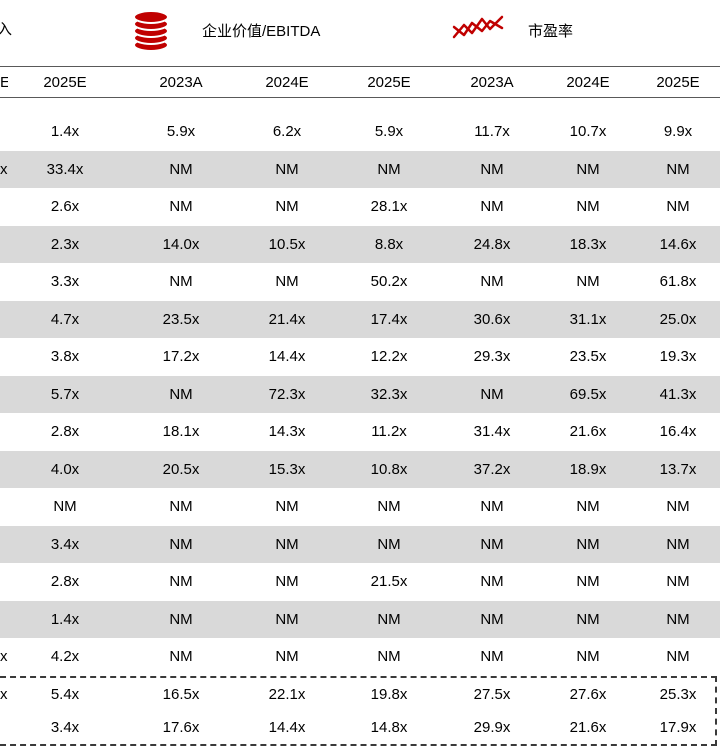  Describe the element at coordinates (360, 207) in the screenshot. I see `table-row: 2.6x NM NM 28.1x NM NM NM` at that location.